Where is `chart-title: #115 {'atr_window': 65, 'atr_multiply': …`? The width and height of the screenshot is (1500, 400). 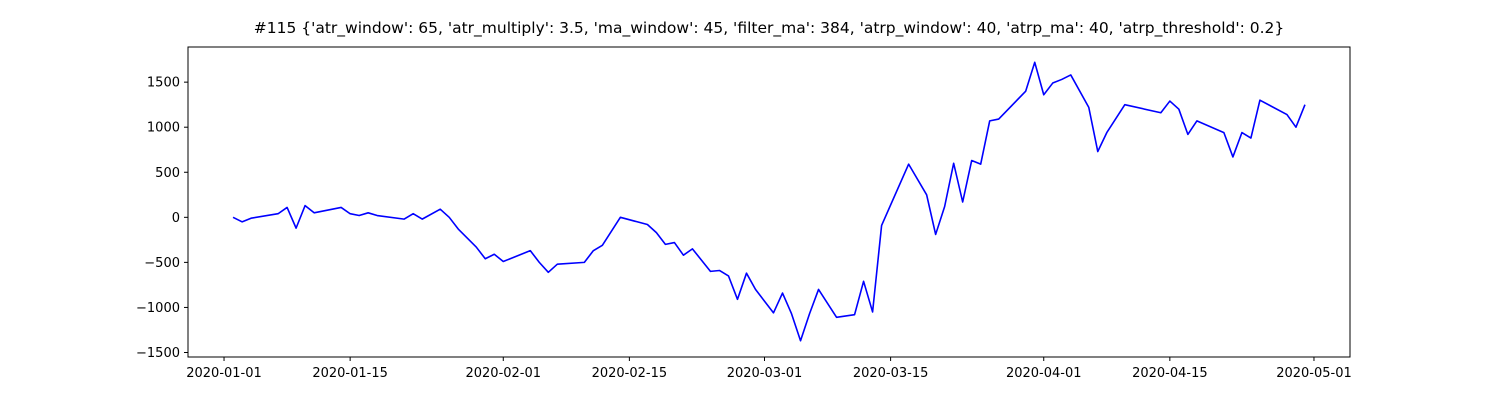
chart-title: #115 {'atr_window': 65, 'atr_multiply': … is located at coordinates (769, 28).